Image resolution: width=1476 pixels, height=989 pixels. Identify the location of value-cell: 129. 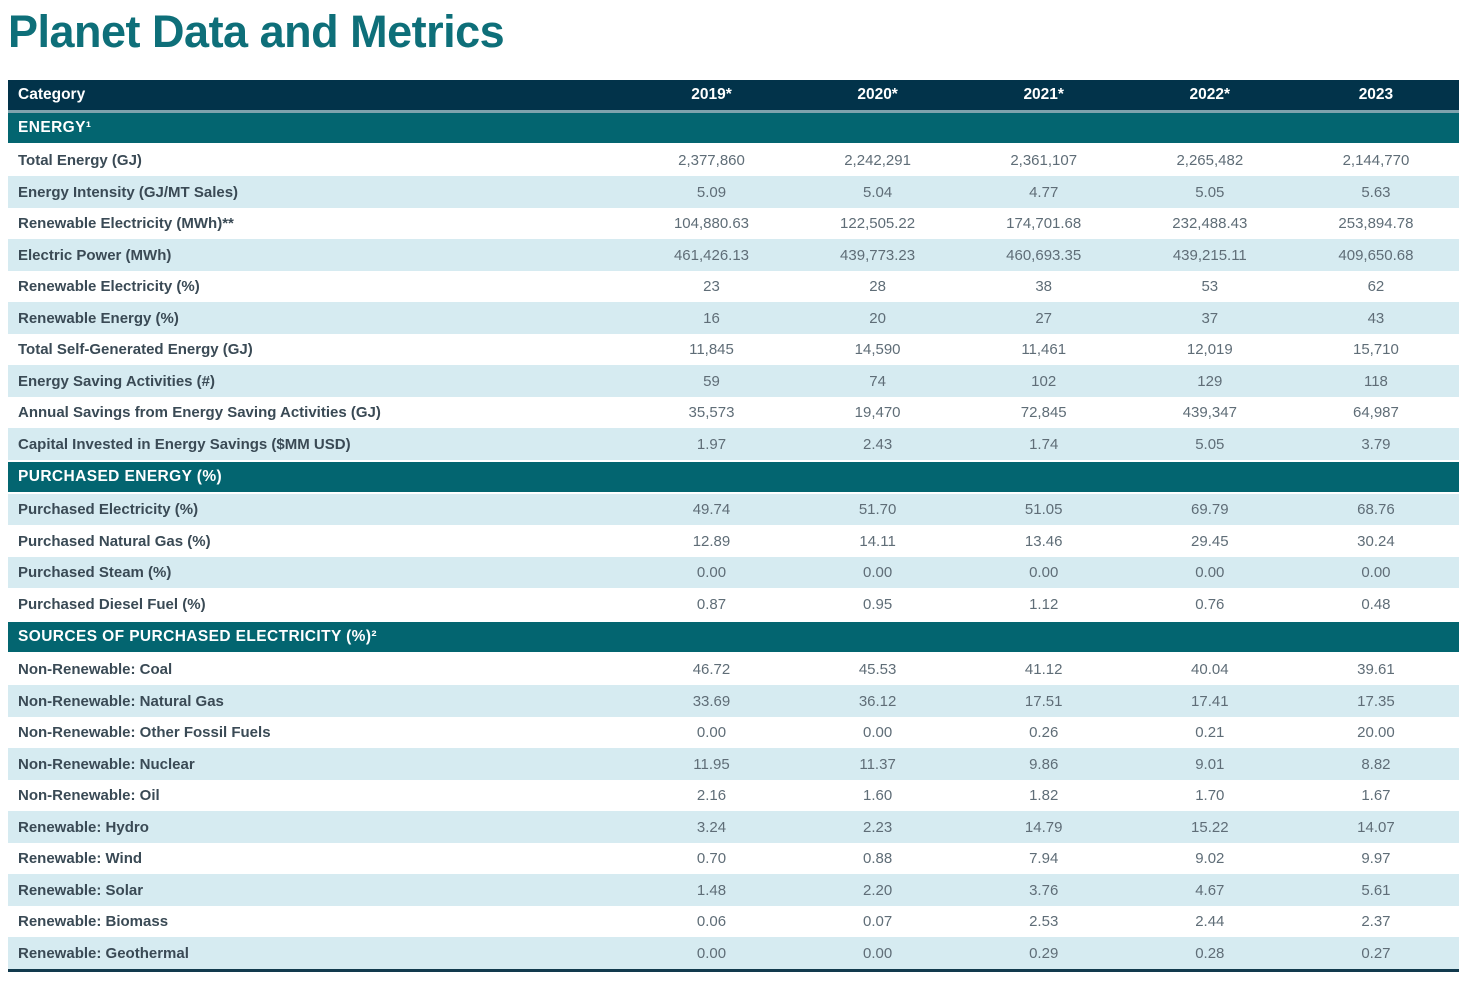
(1209, 381).